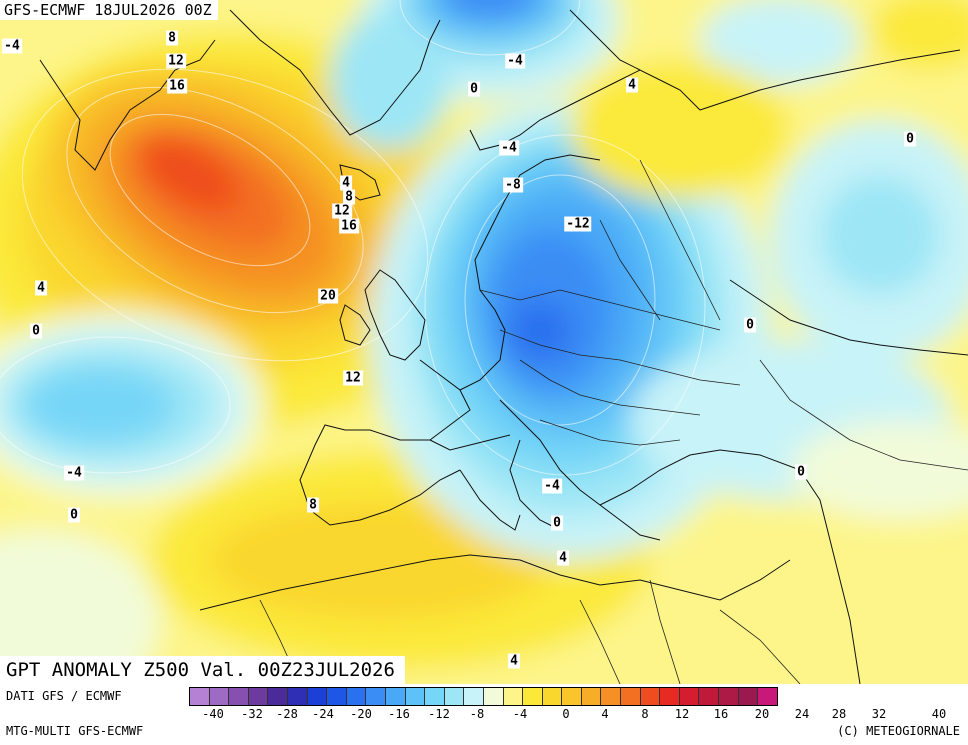 Image resolution: width=968 pixels, height=745 pixels. What do you see at coordinates (328, 296) in the screenshot?
I see `contour-label: 20` at bounding box center [328, 296].